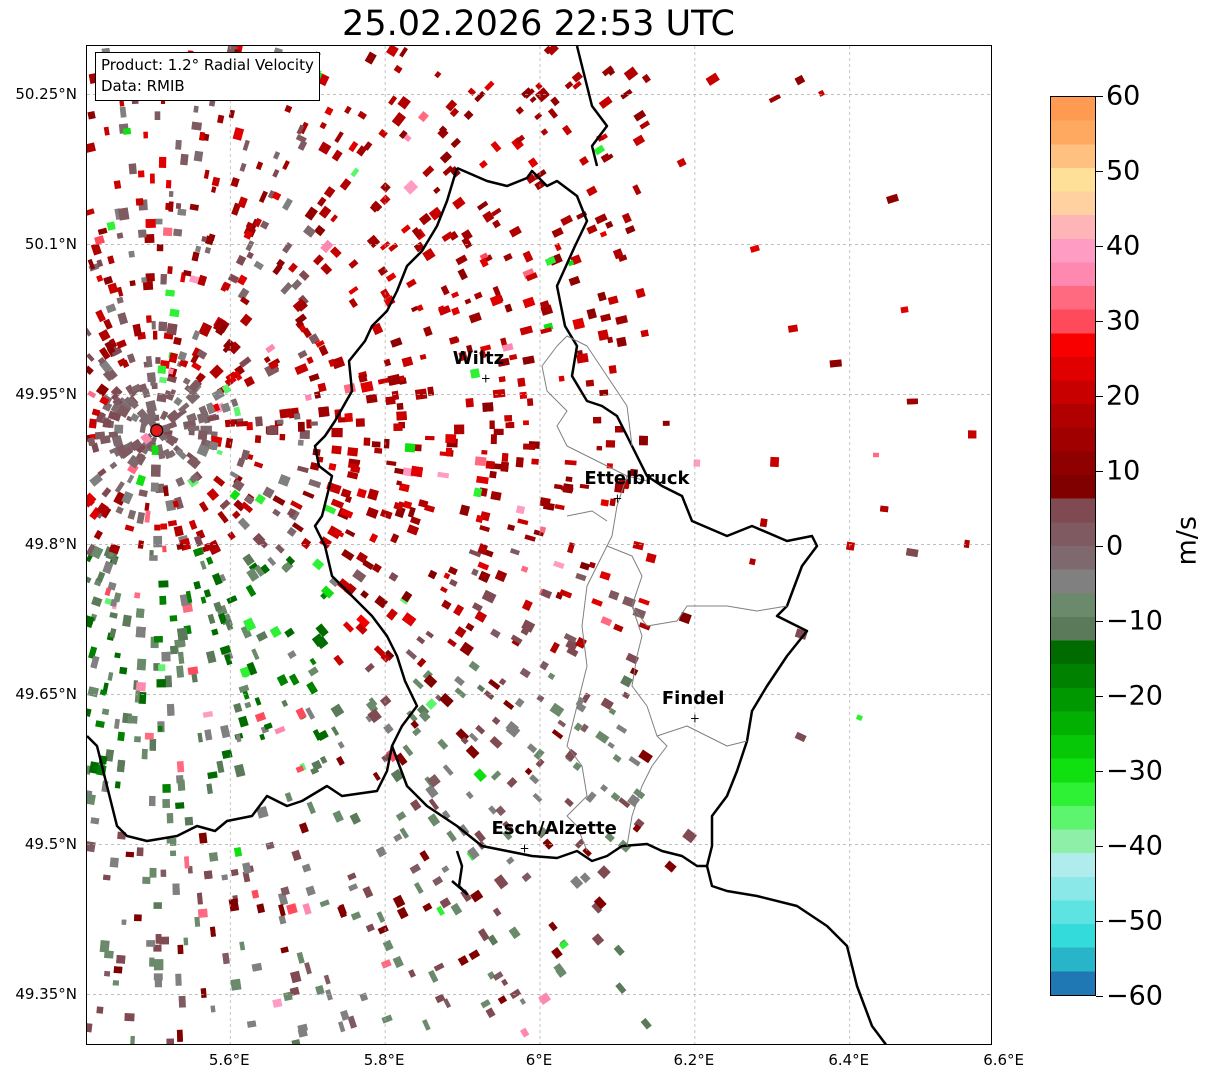  I want to click on city-marker: +, so click(695, 719).